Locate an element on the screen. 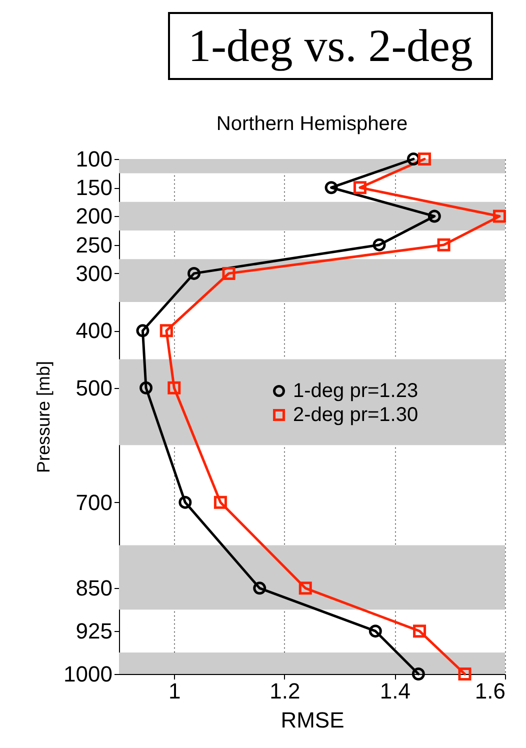 The image size is (526, 748). chart-subtitle: Northern Hemisphere is located at coordinates (312, 124).